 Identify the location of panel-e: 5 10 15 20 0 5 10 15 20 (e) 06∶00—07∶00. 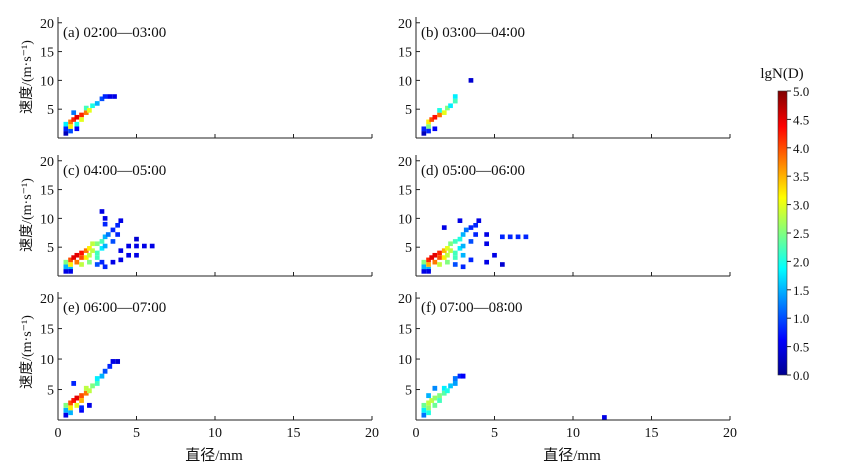
(209, 366).